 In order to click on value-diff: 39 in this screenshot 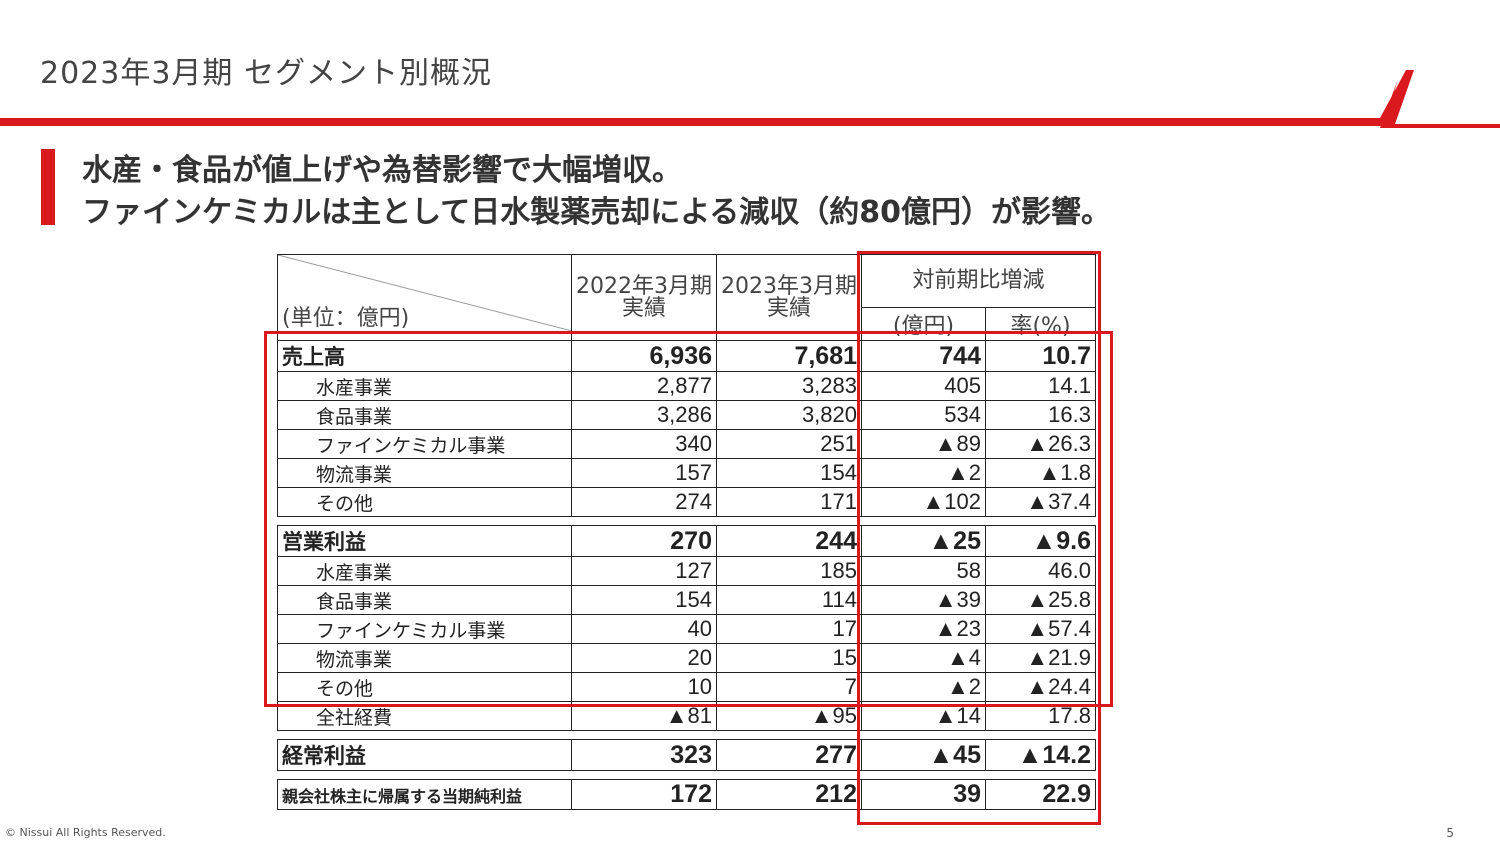, I will do `click(923, 794)`.